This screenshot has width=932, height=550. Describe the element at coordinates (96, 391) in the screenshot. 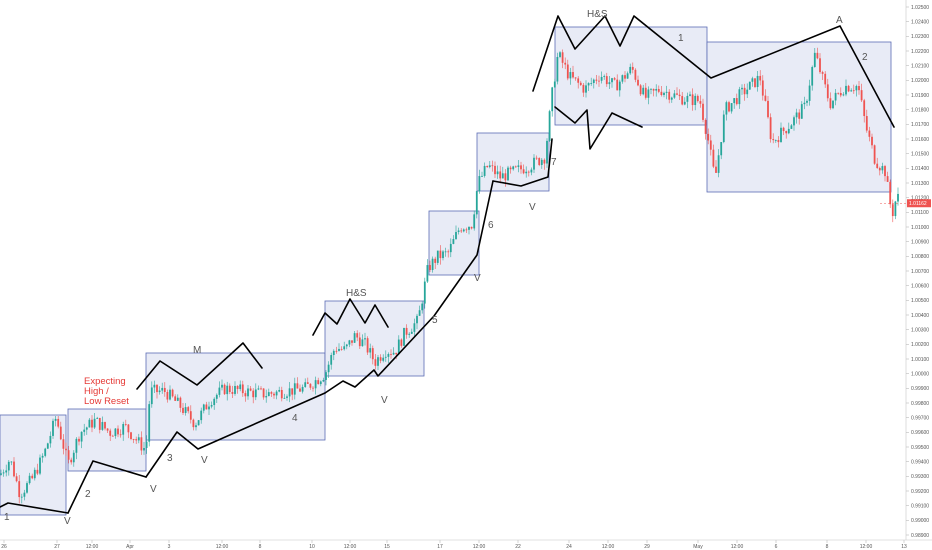

I see `label-expecting-line2: High /` at that location.